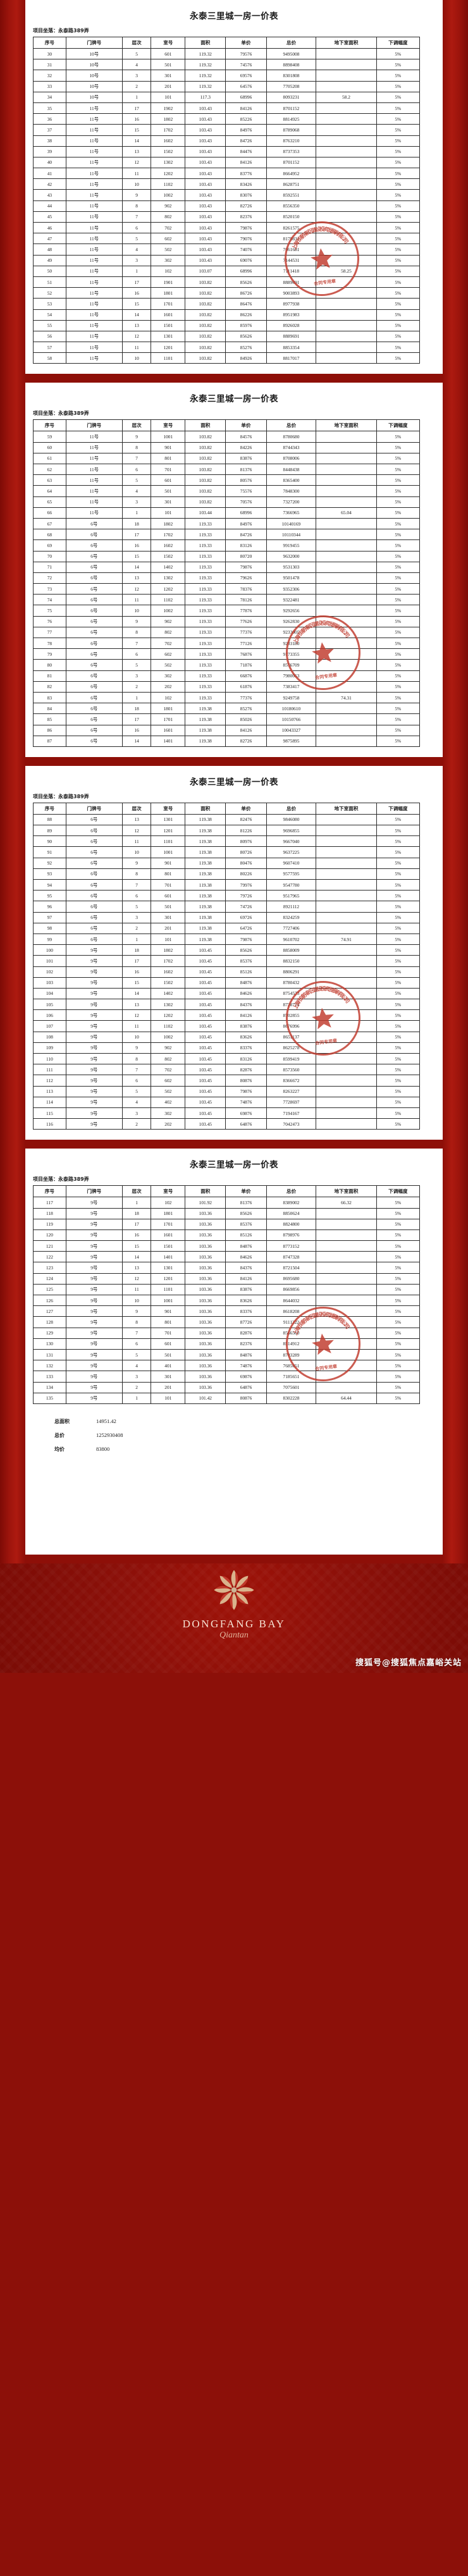  I want to click on table-row: 93 6号 8 801 119.38 80226 9577595 5%, so click(227, 874).